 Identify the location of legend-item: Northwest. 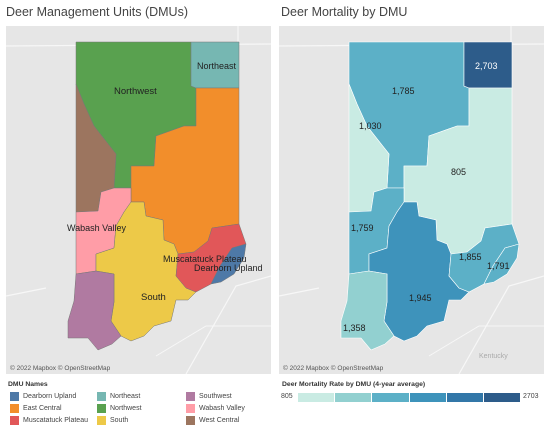
(119, 408).